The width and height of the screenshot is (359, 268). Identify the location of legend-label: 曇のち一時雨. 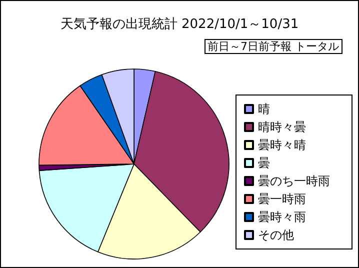
(294, 181).